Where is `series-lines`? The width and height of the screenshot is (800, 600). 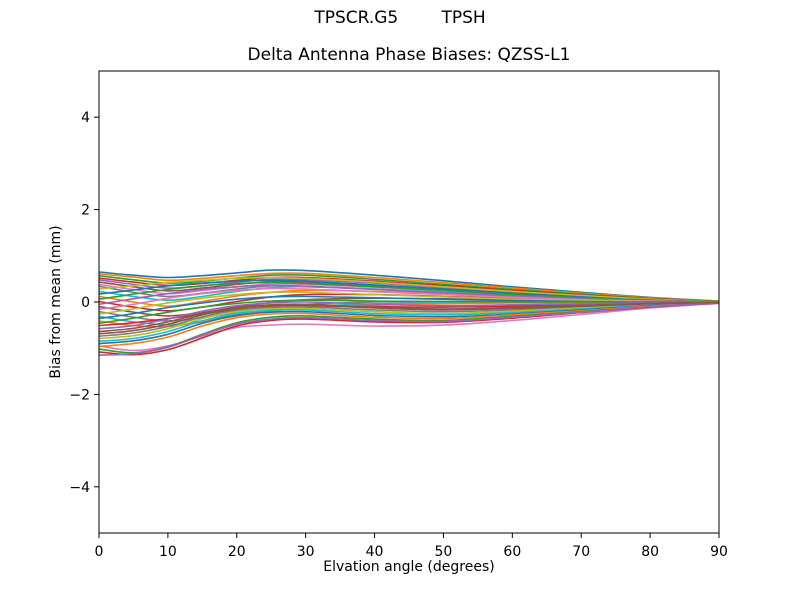 series-lines is located at coordinates (409, 312).